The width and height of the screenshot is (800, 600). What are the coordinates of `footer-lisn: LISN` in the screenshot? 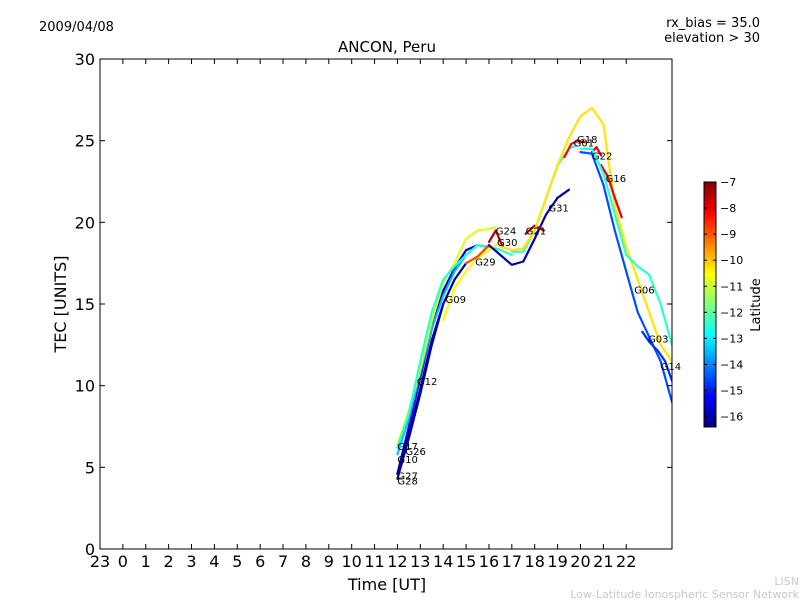 It's located at (786, 581).